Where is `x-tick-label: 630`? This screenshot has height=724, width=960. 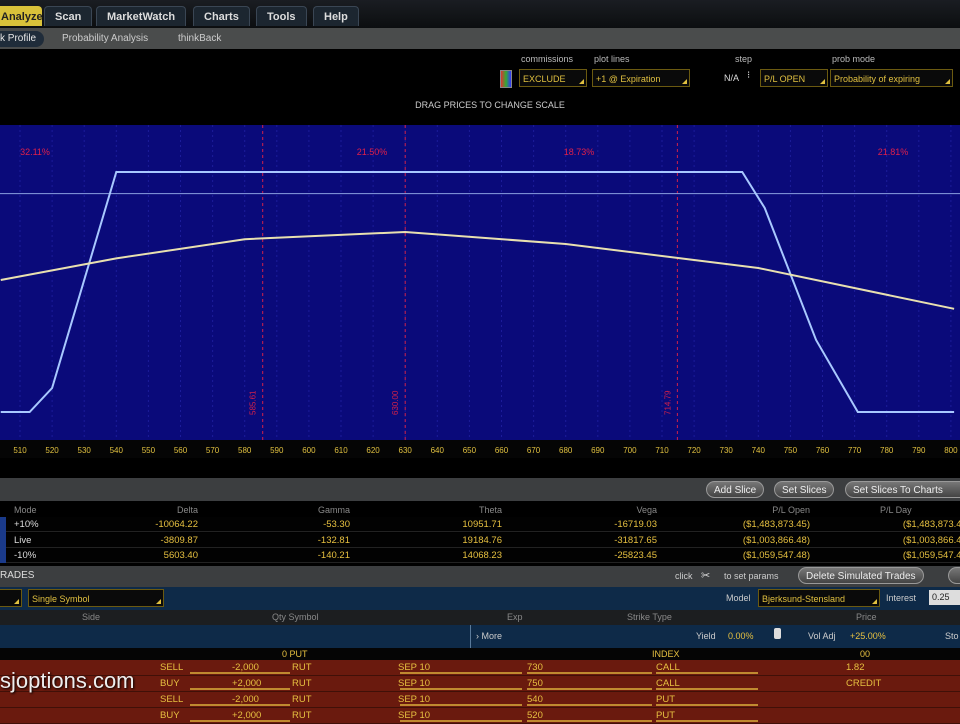
x-tick-label: 630 is located at coordinates (406, 450).